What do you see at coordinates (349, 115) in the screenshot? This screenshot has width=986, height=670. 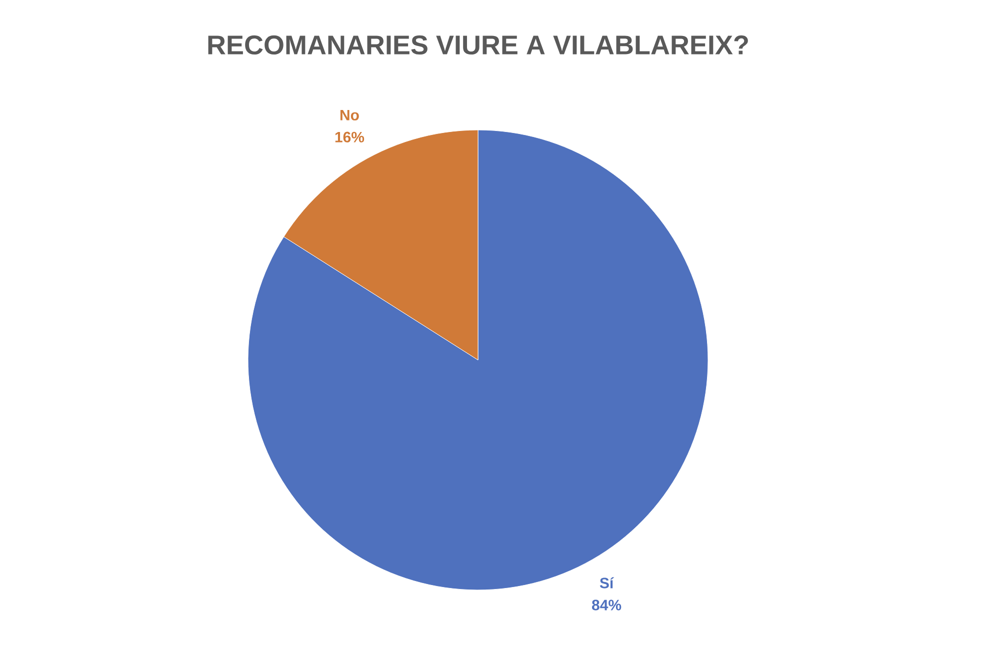 I see `slice-label: No` at bounding box center [349, 115].